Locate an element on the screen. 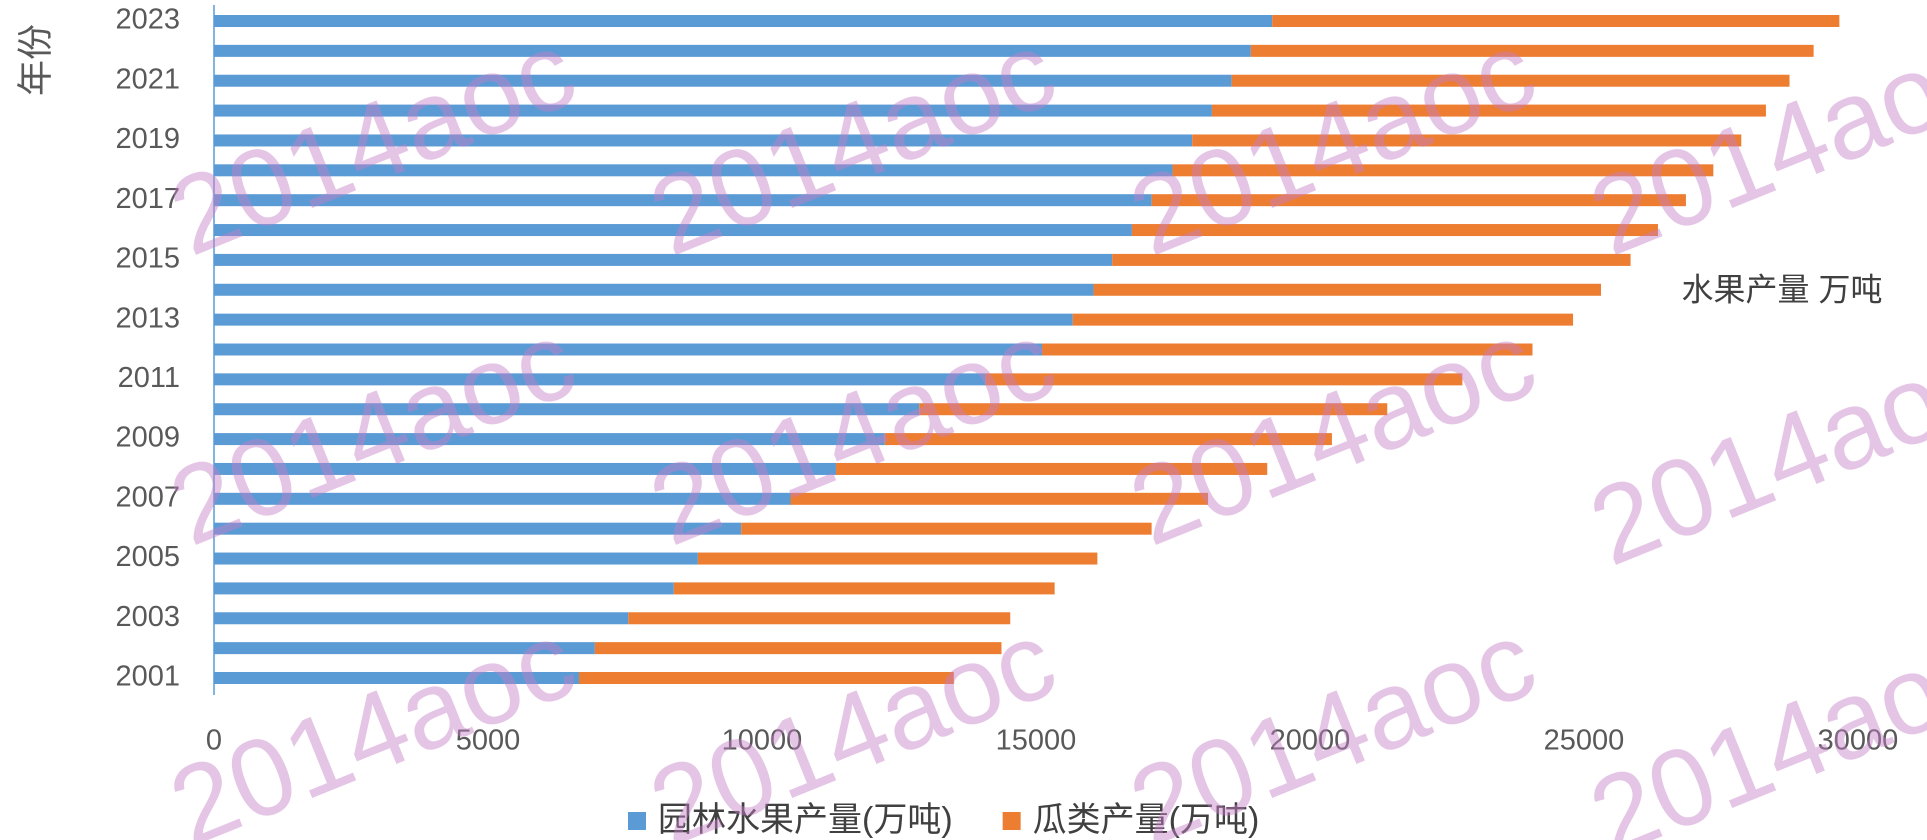  y-tick-label: 2011 is located at coordinates (149, 378).